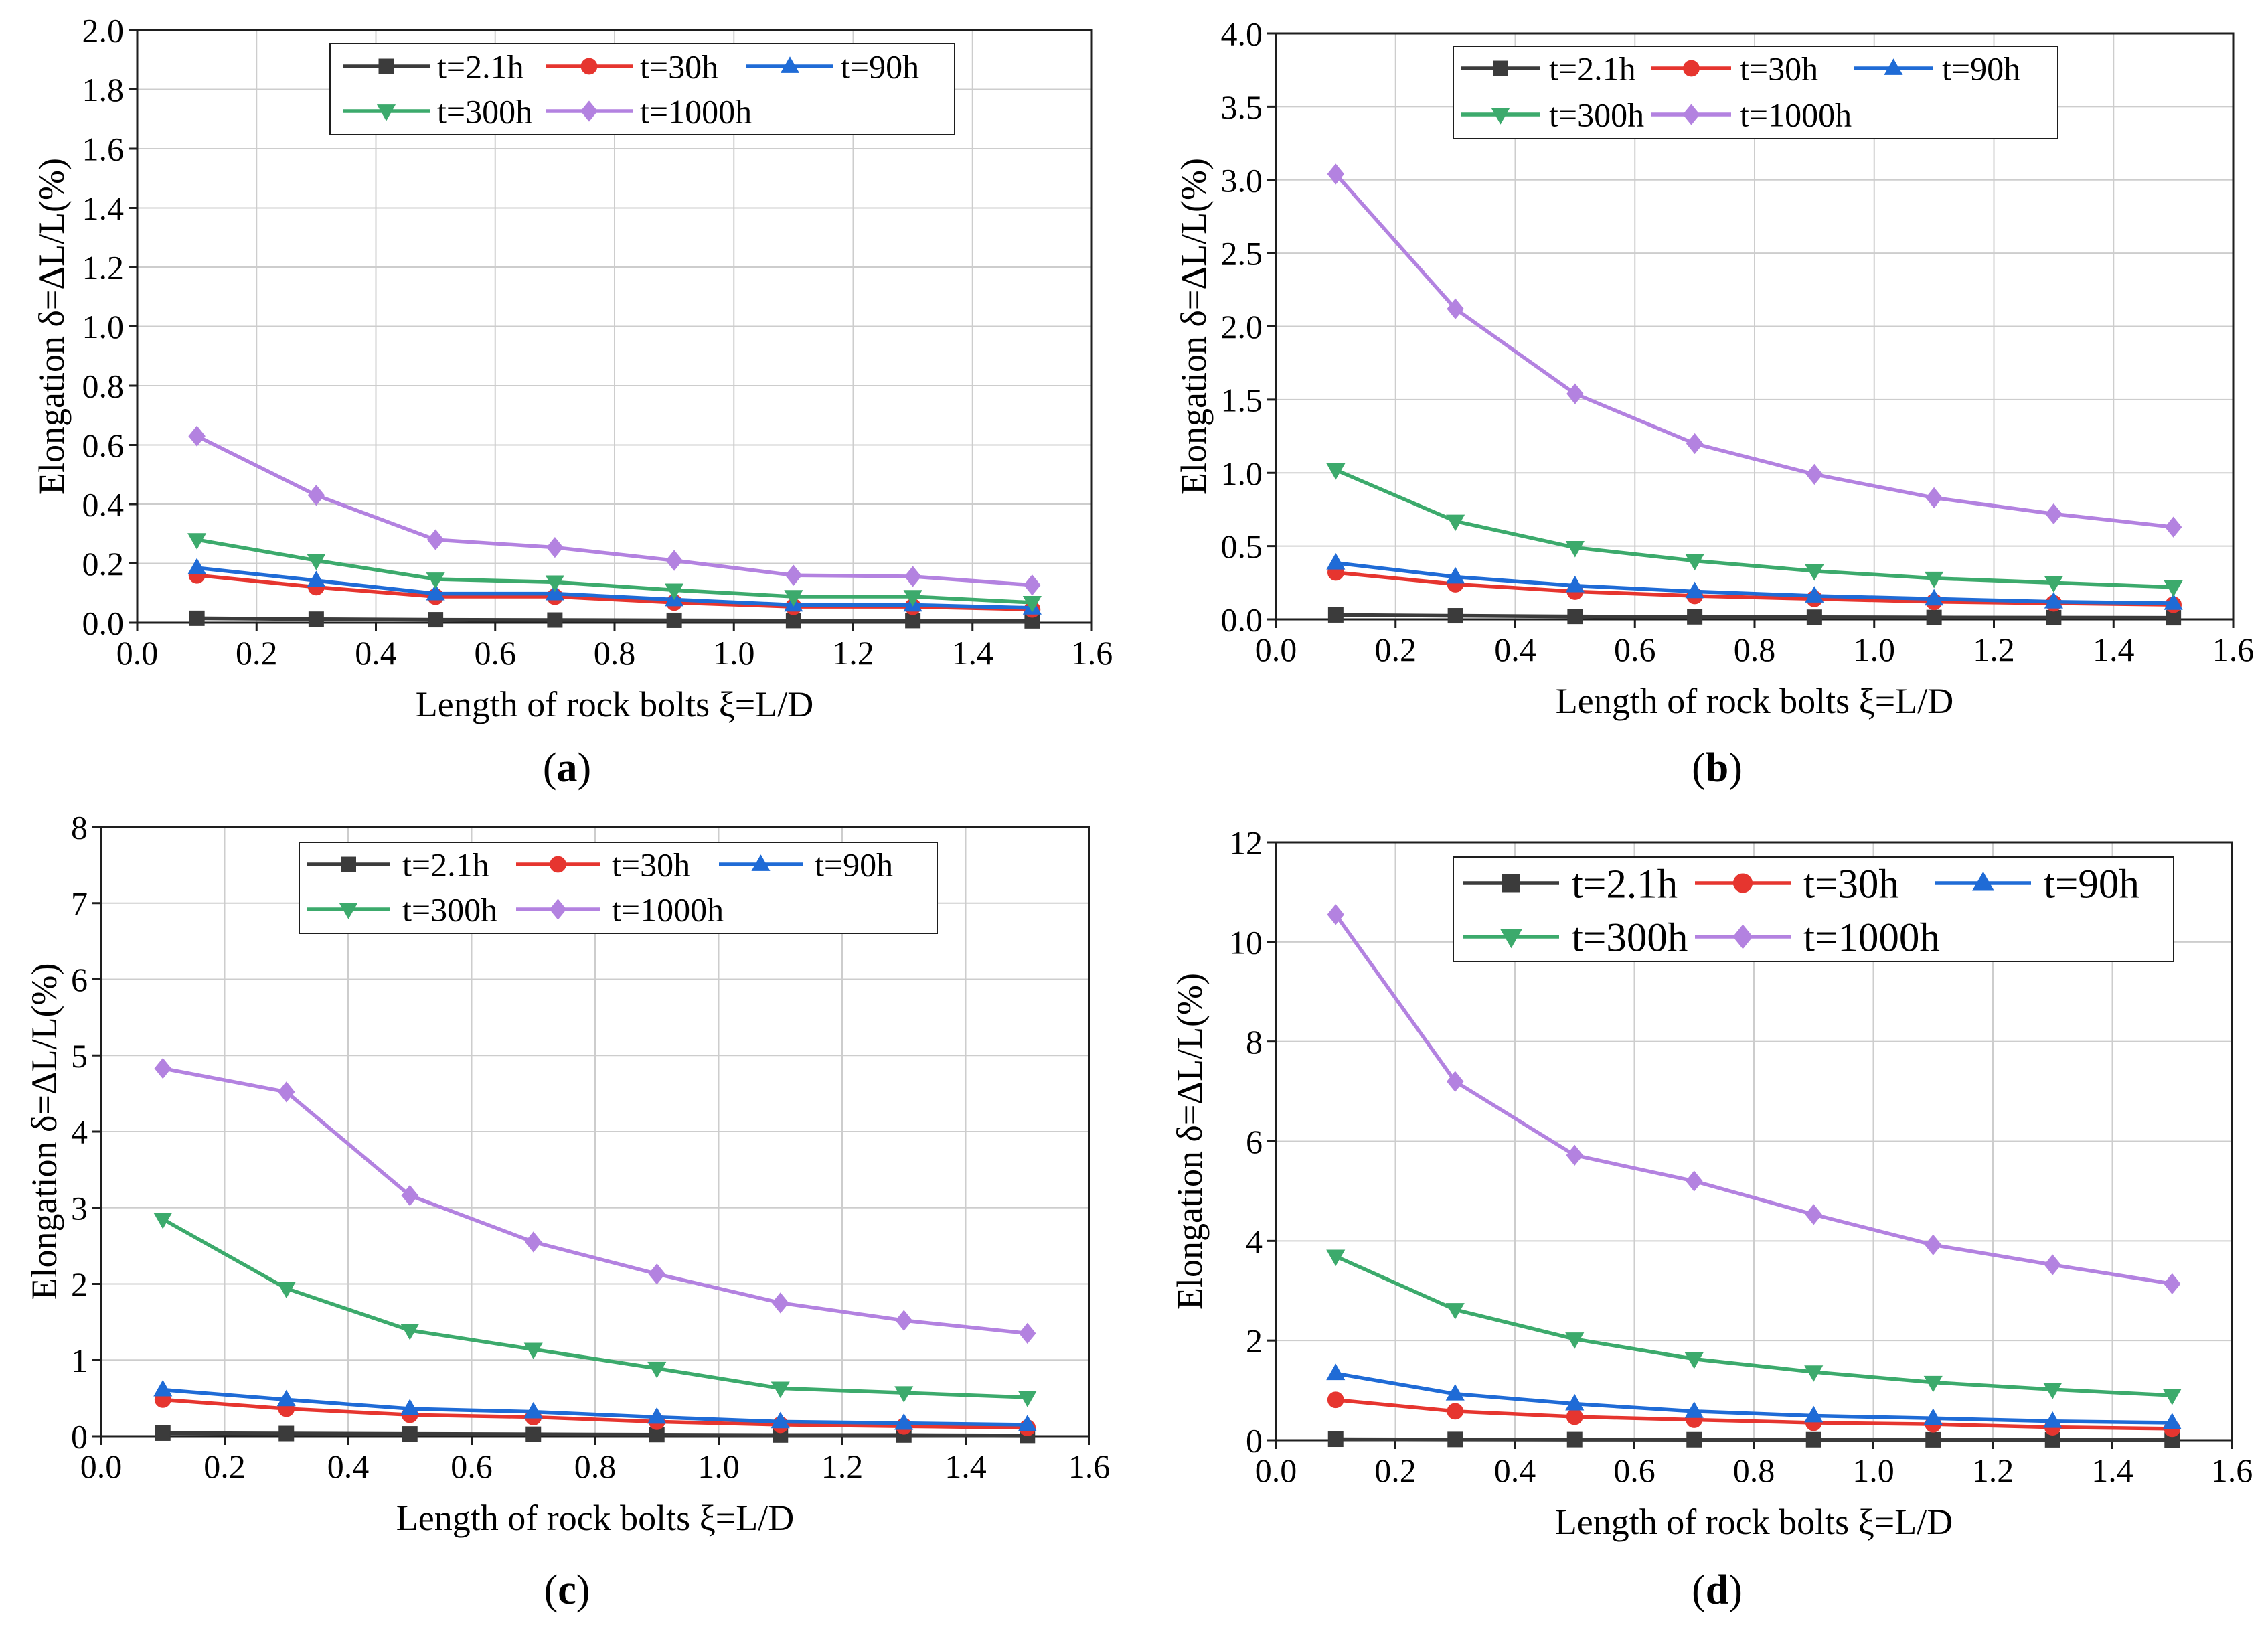 This screenshot has width=2268, height=1627. Describe the element at coordinates (103, 623) in the screenshot. I see `y-tick-label: 0.0` at that location.